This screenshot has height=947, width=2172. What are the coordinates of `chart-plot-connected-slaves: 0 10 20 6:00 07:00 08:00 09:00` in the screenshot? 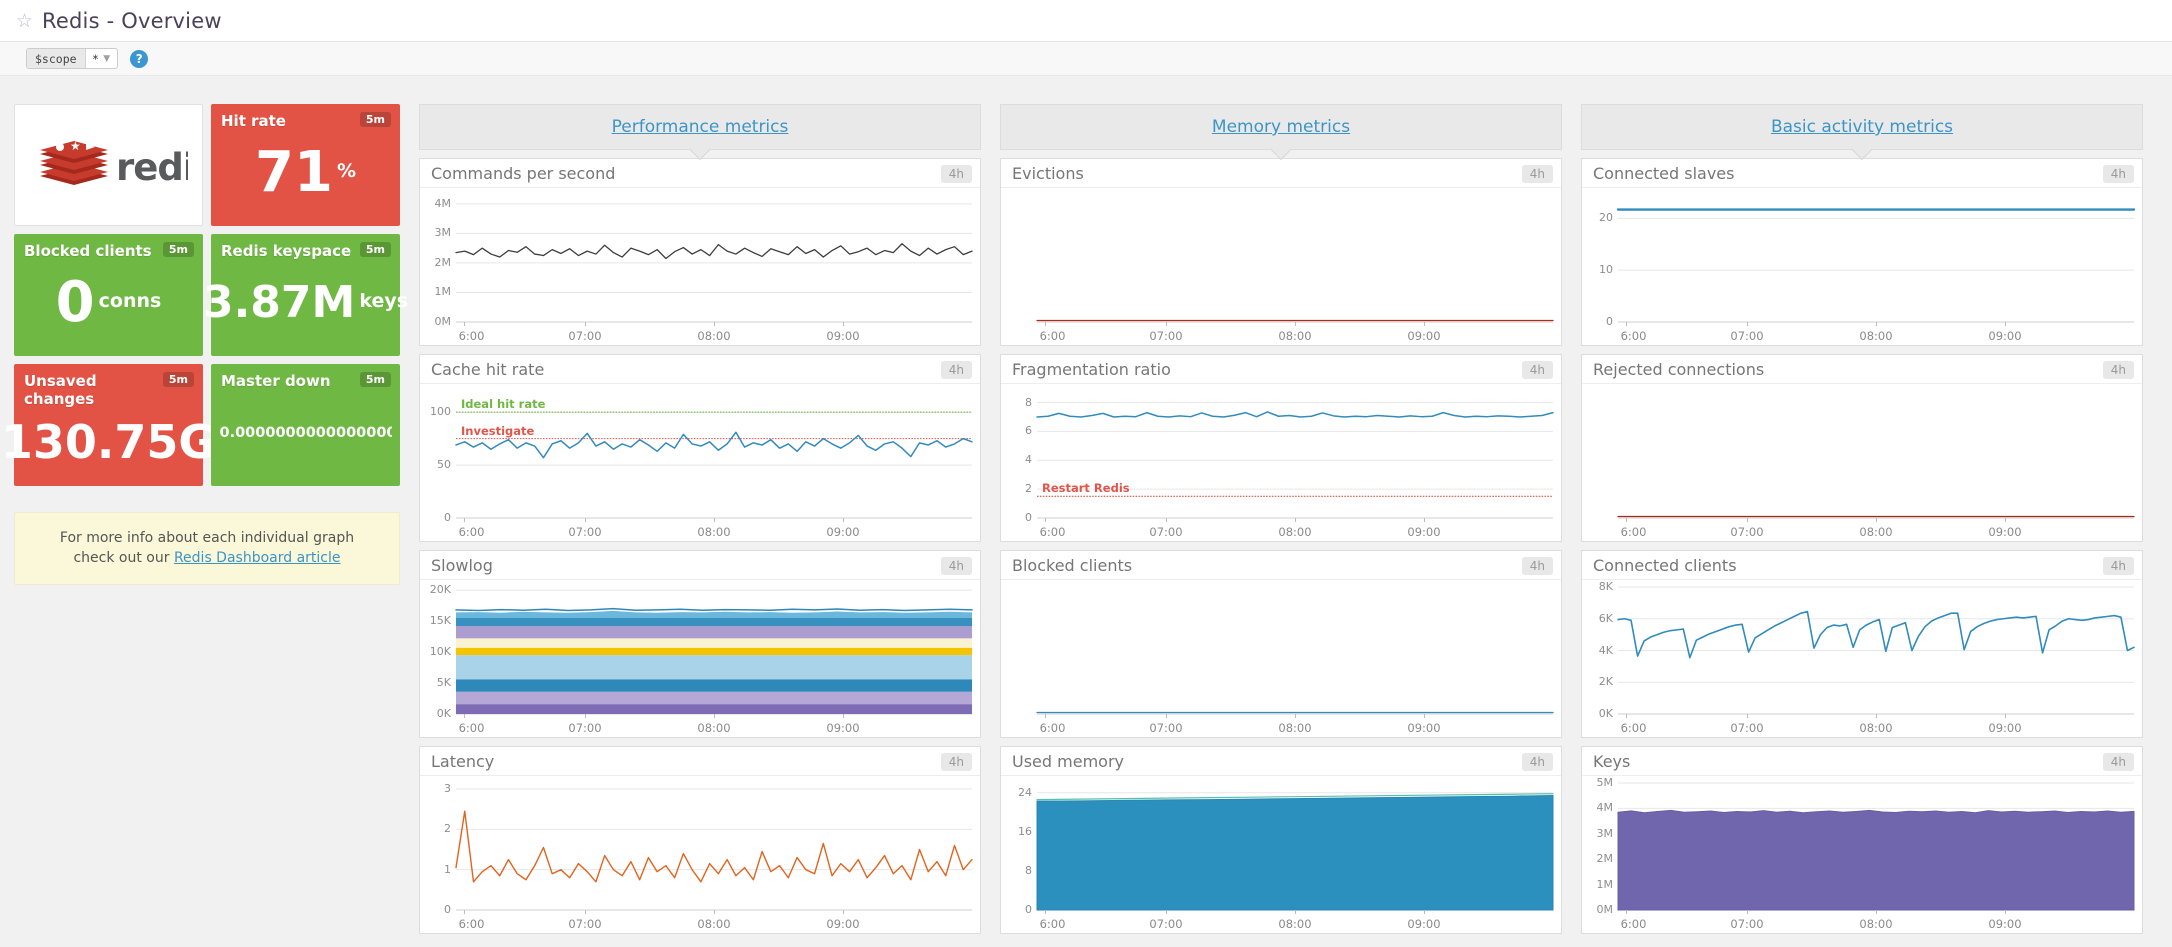 It's located at (1862, 266).